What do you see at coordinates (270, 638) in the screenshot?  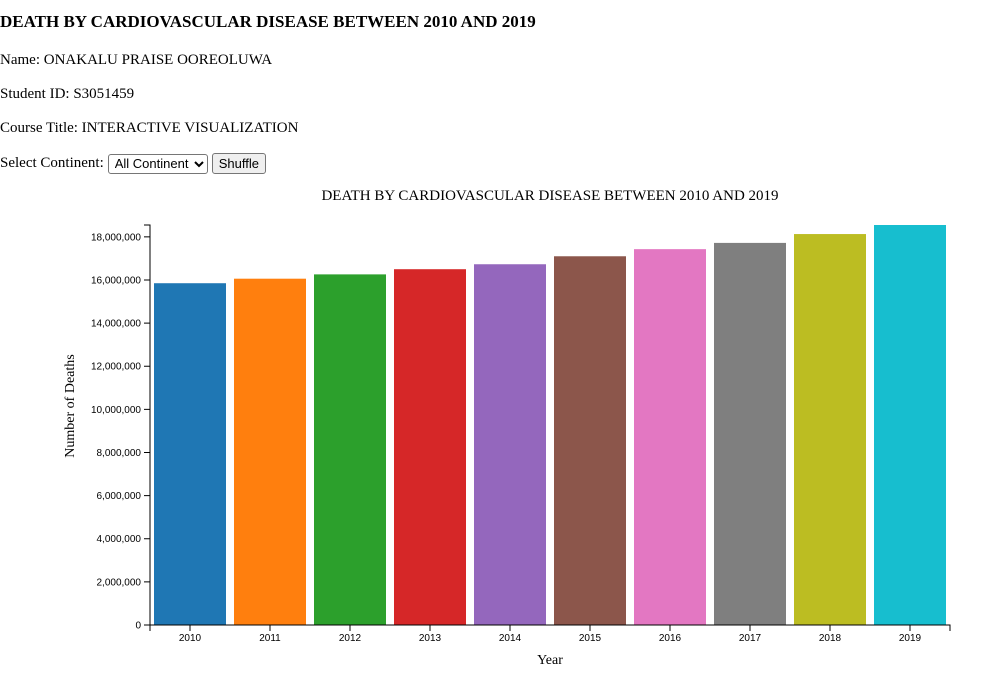 I see `x-tick-label-2011: 2011` at bounding box center [270, 638].